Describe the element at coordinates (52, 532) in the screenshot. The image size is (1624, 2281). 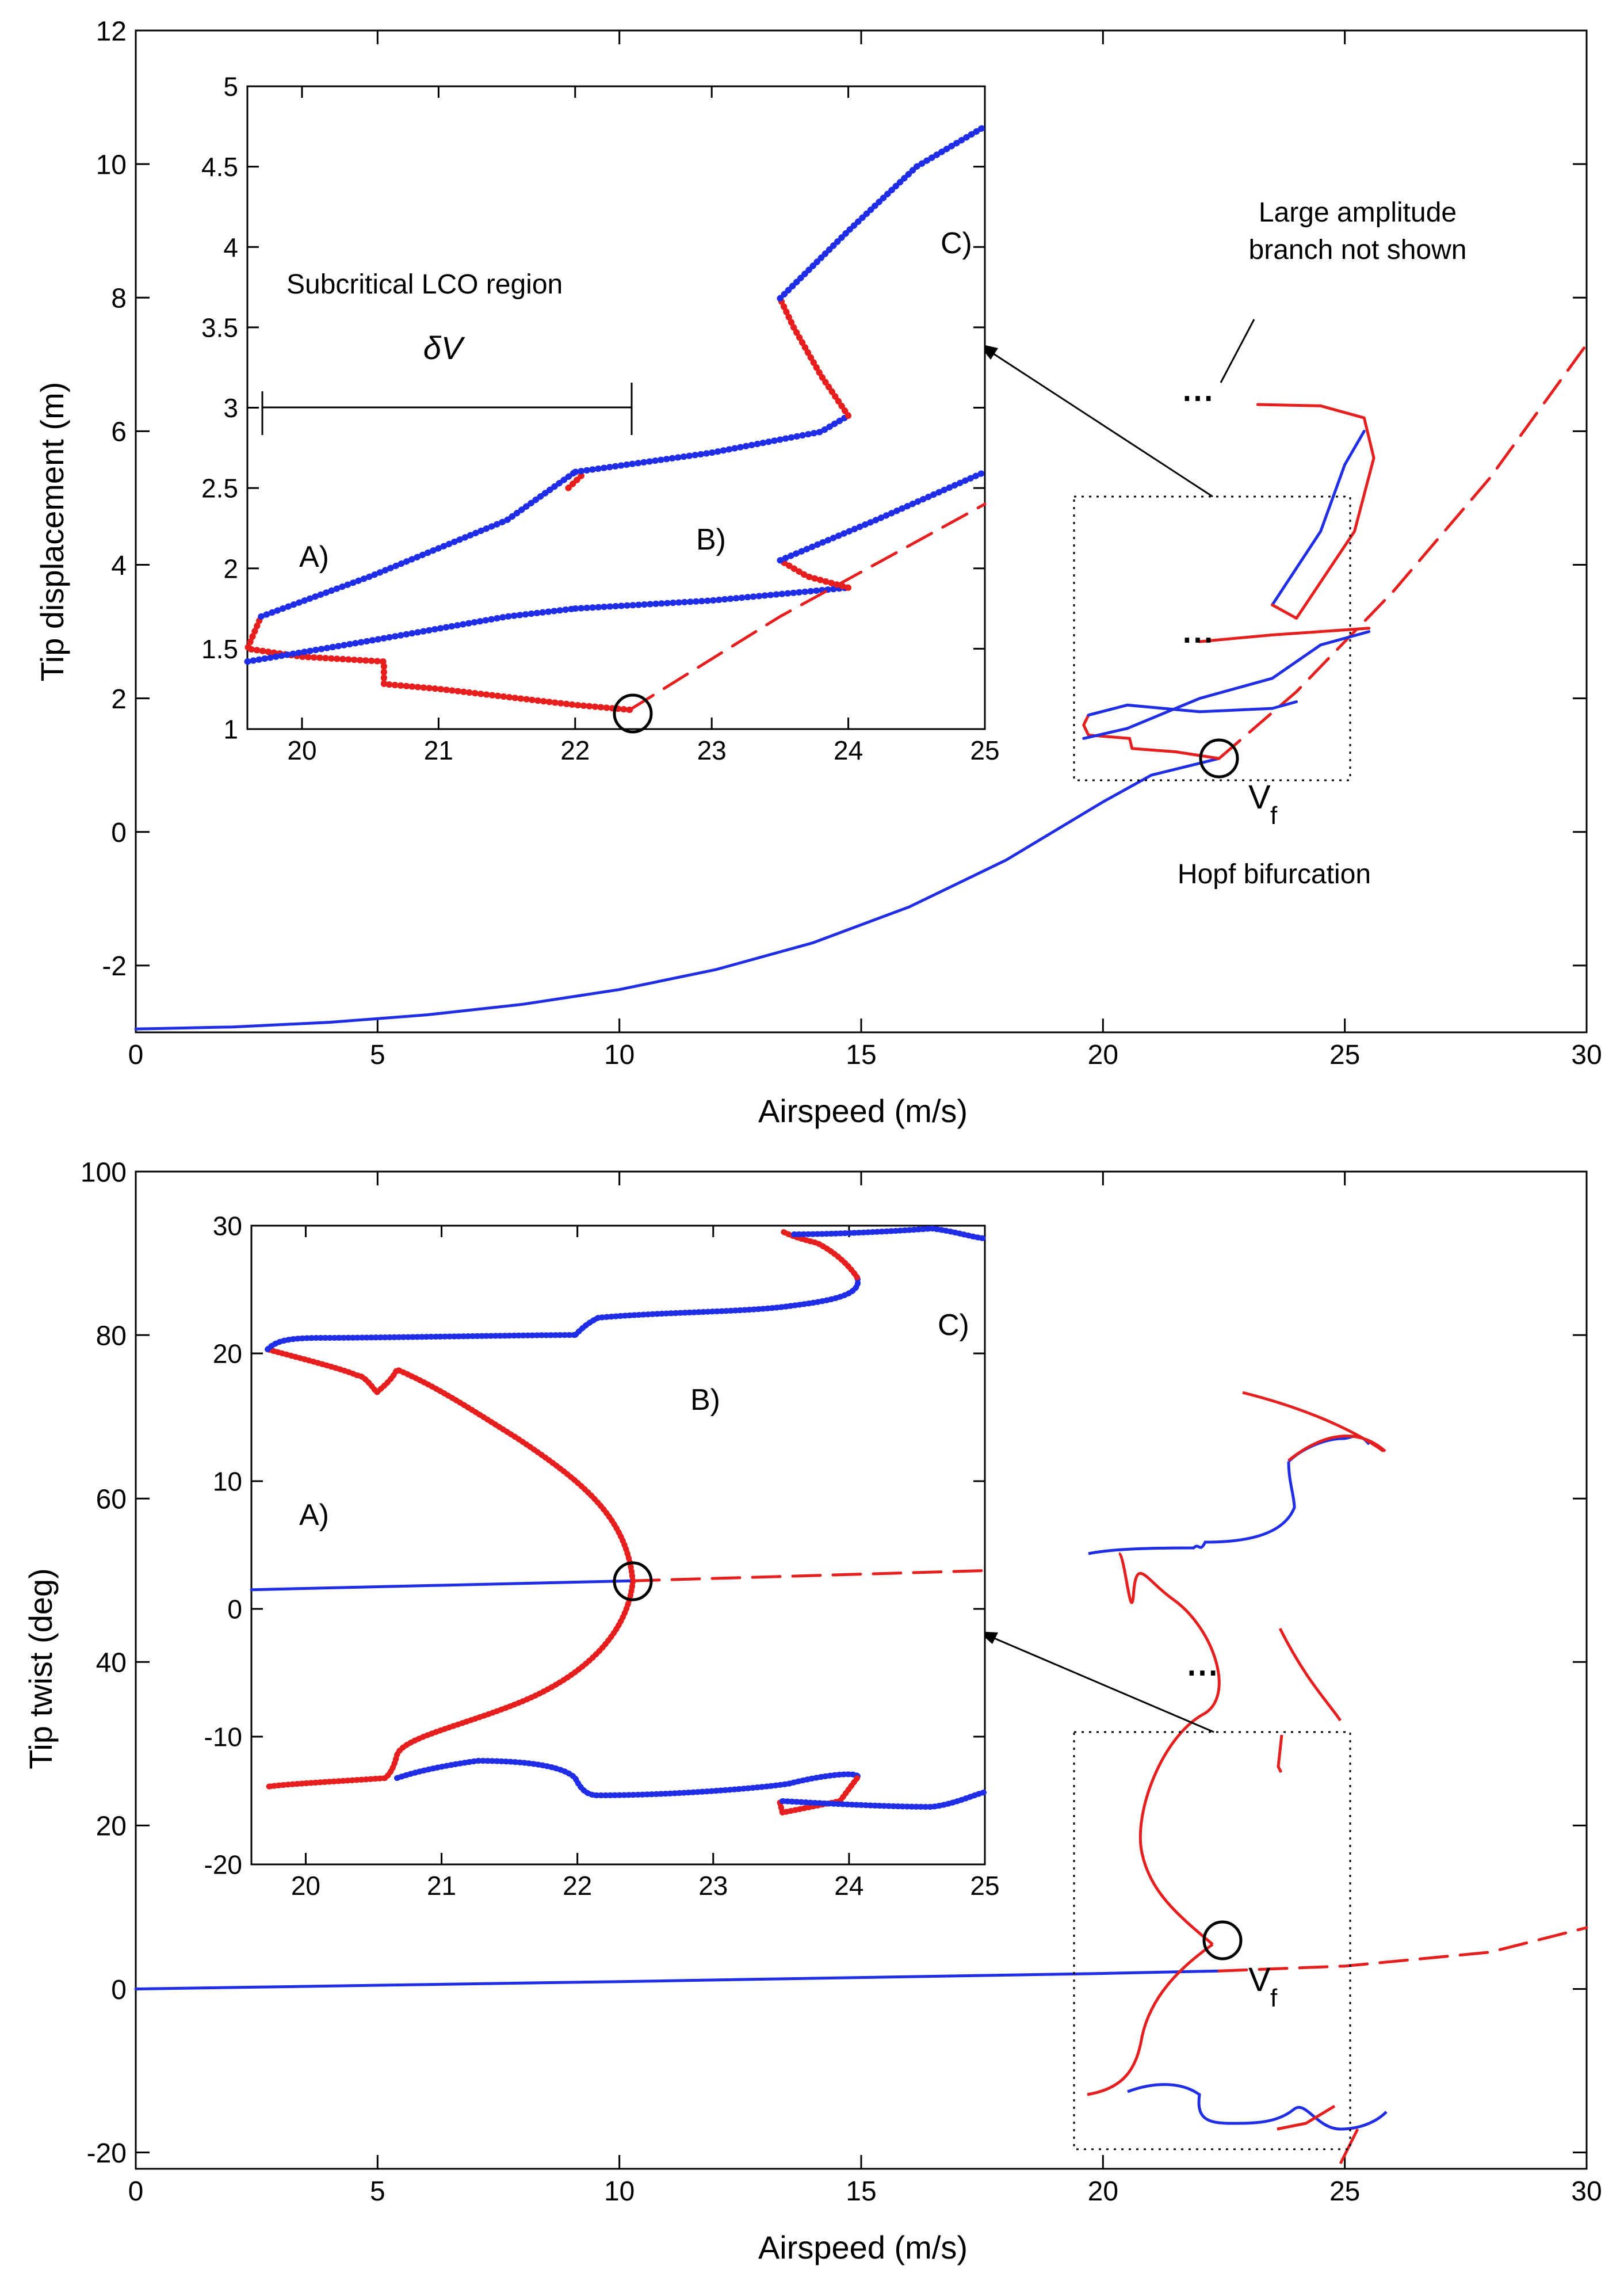
I see `top-y-axis-label: Tip displacement (m)` at that location.